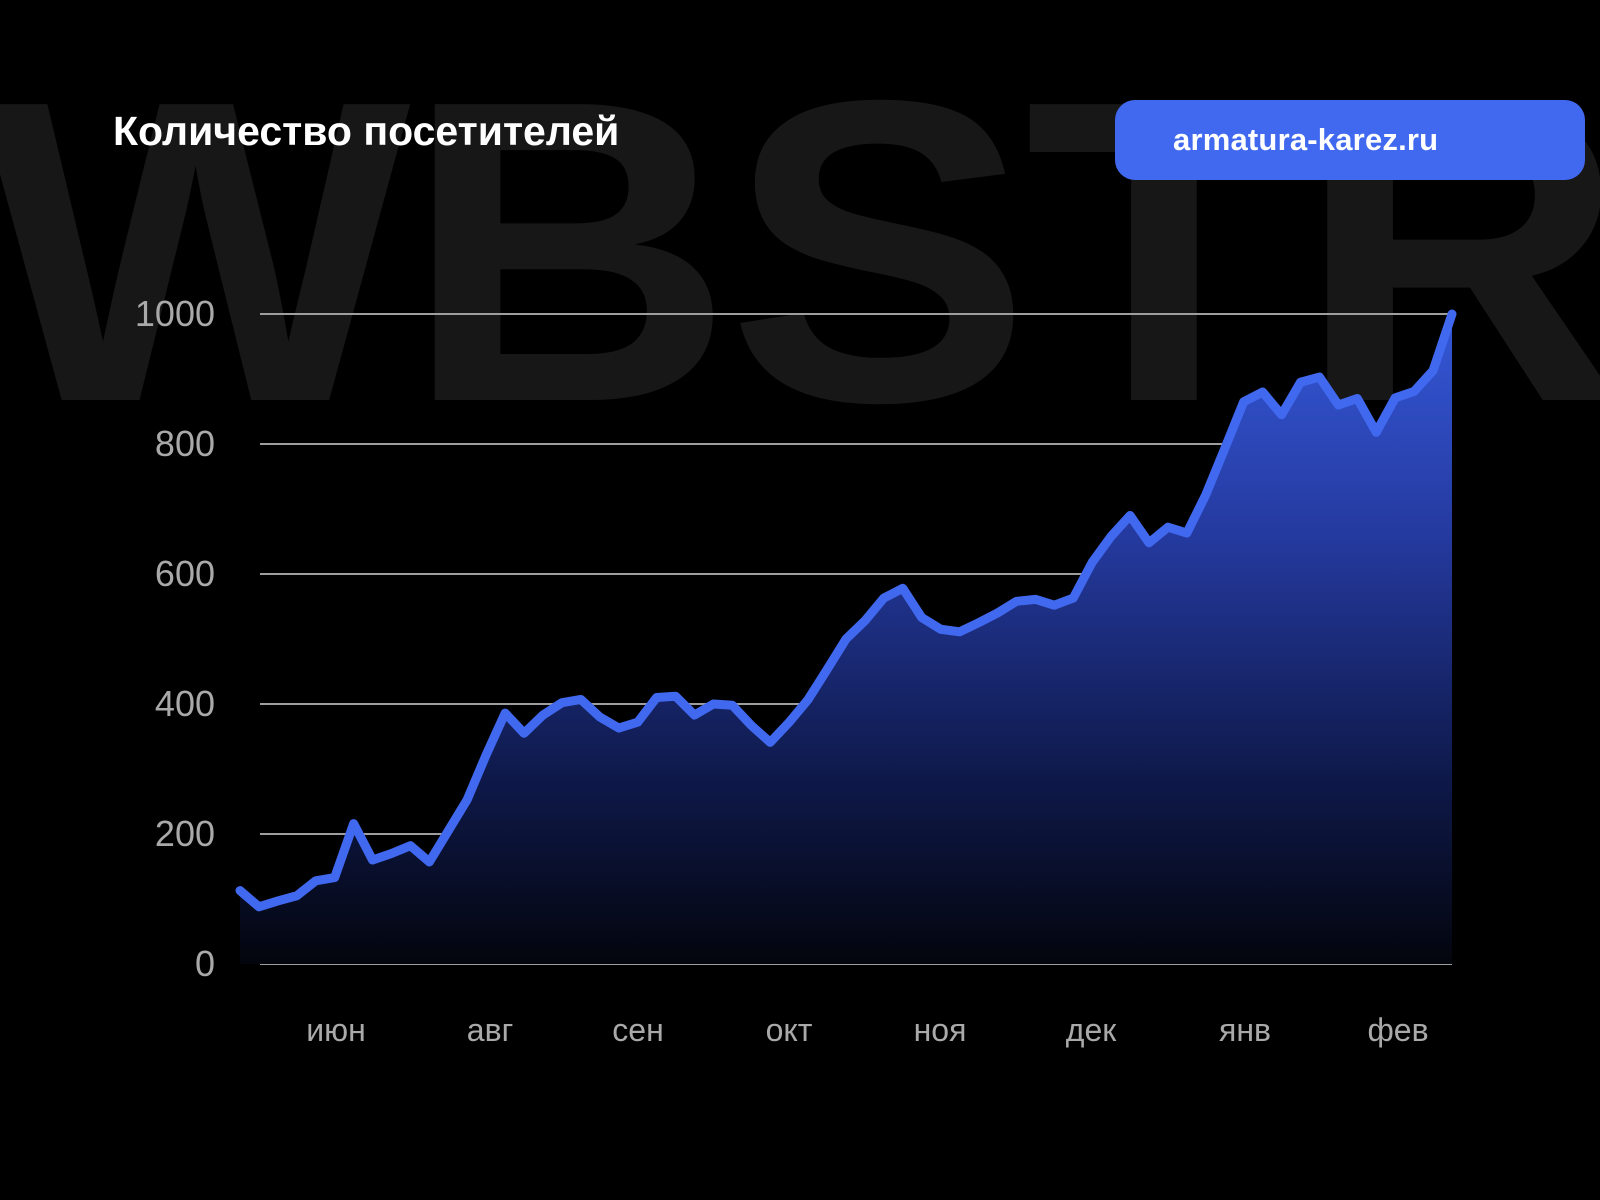 The width and height of the screenshot is (1600, 1200). Describe the element at coordinates (184, 703) in the screenshot. I see `y-axis-tick-label: 400` at that location.